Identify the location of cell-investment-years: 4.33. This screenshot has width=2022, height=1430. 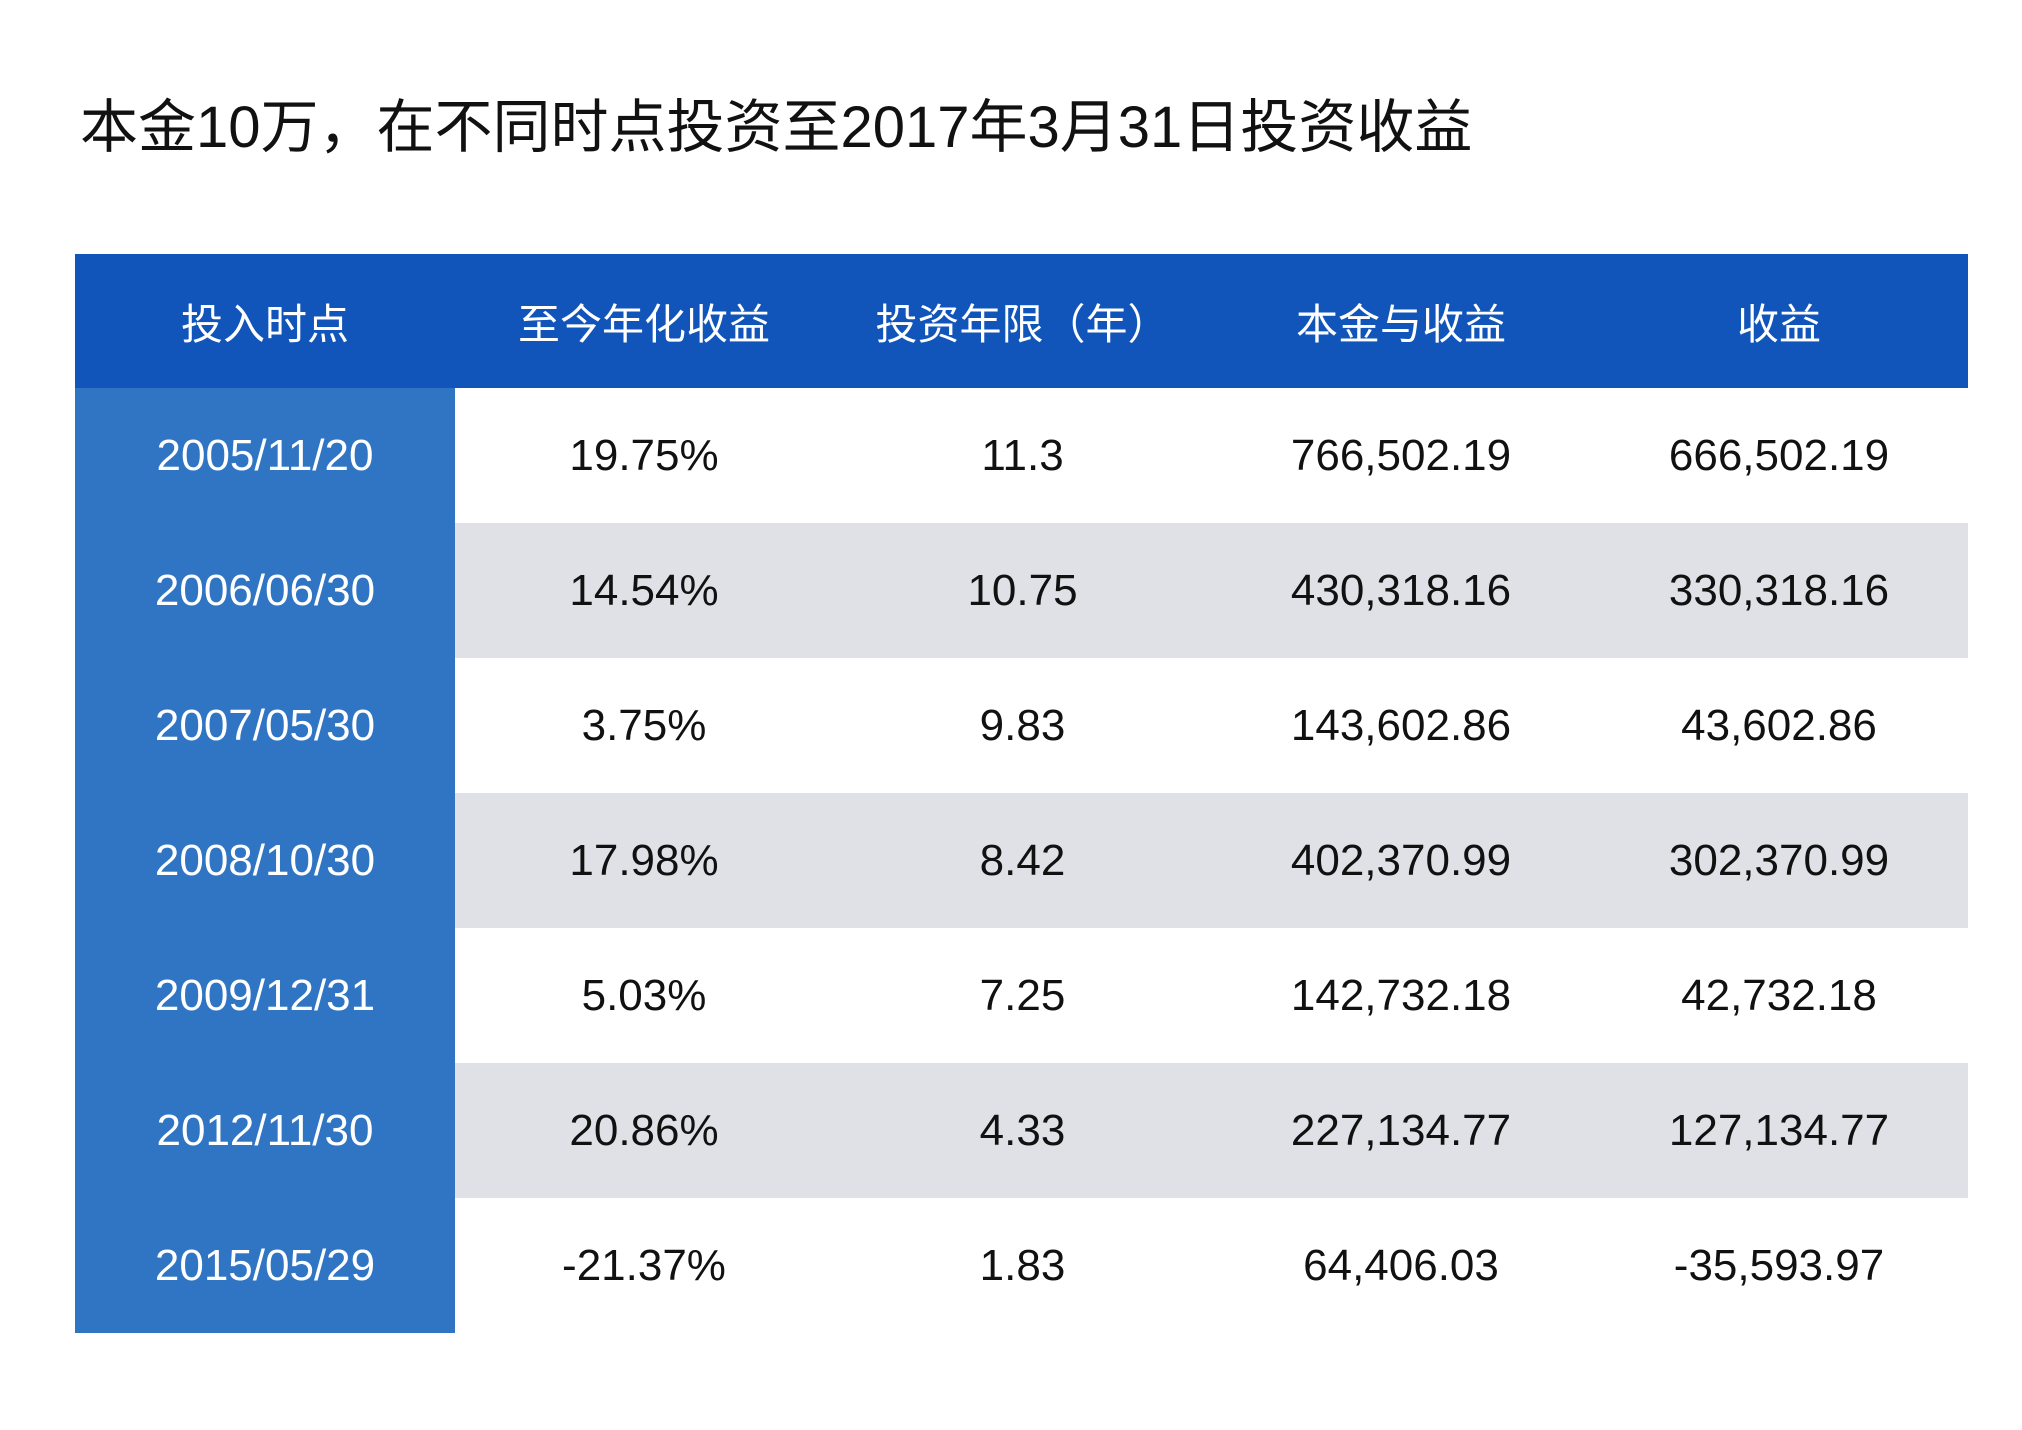
(1022, 1130).